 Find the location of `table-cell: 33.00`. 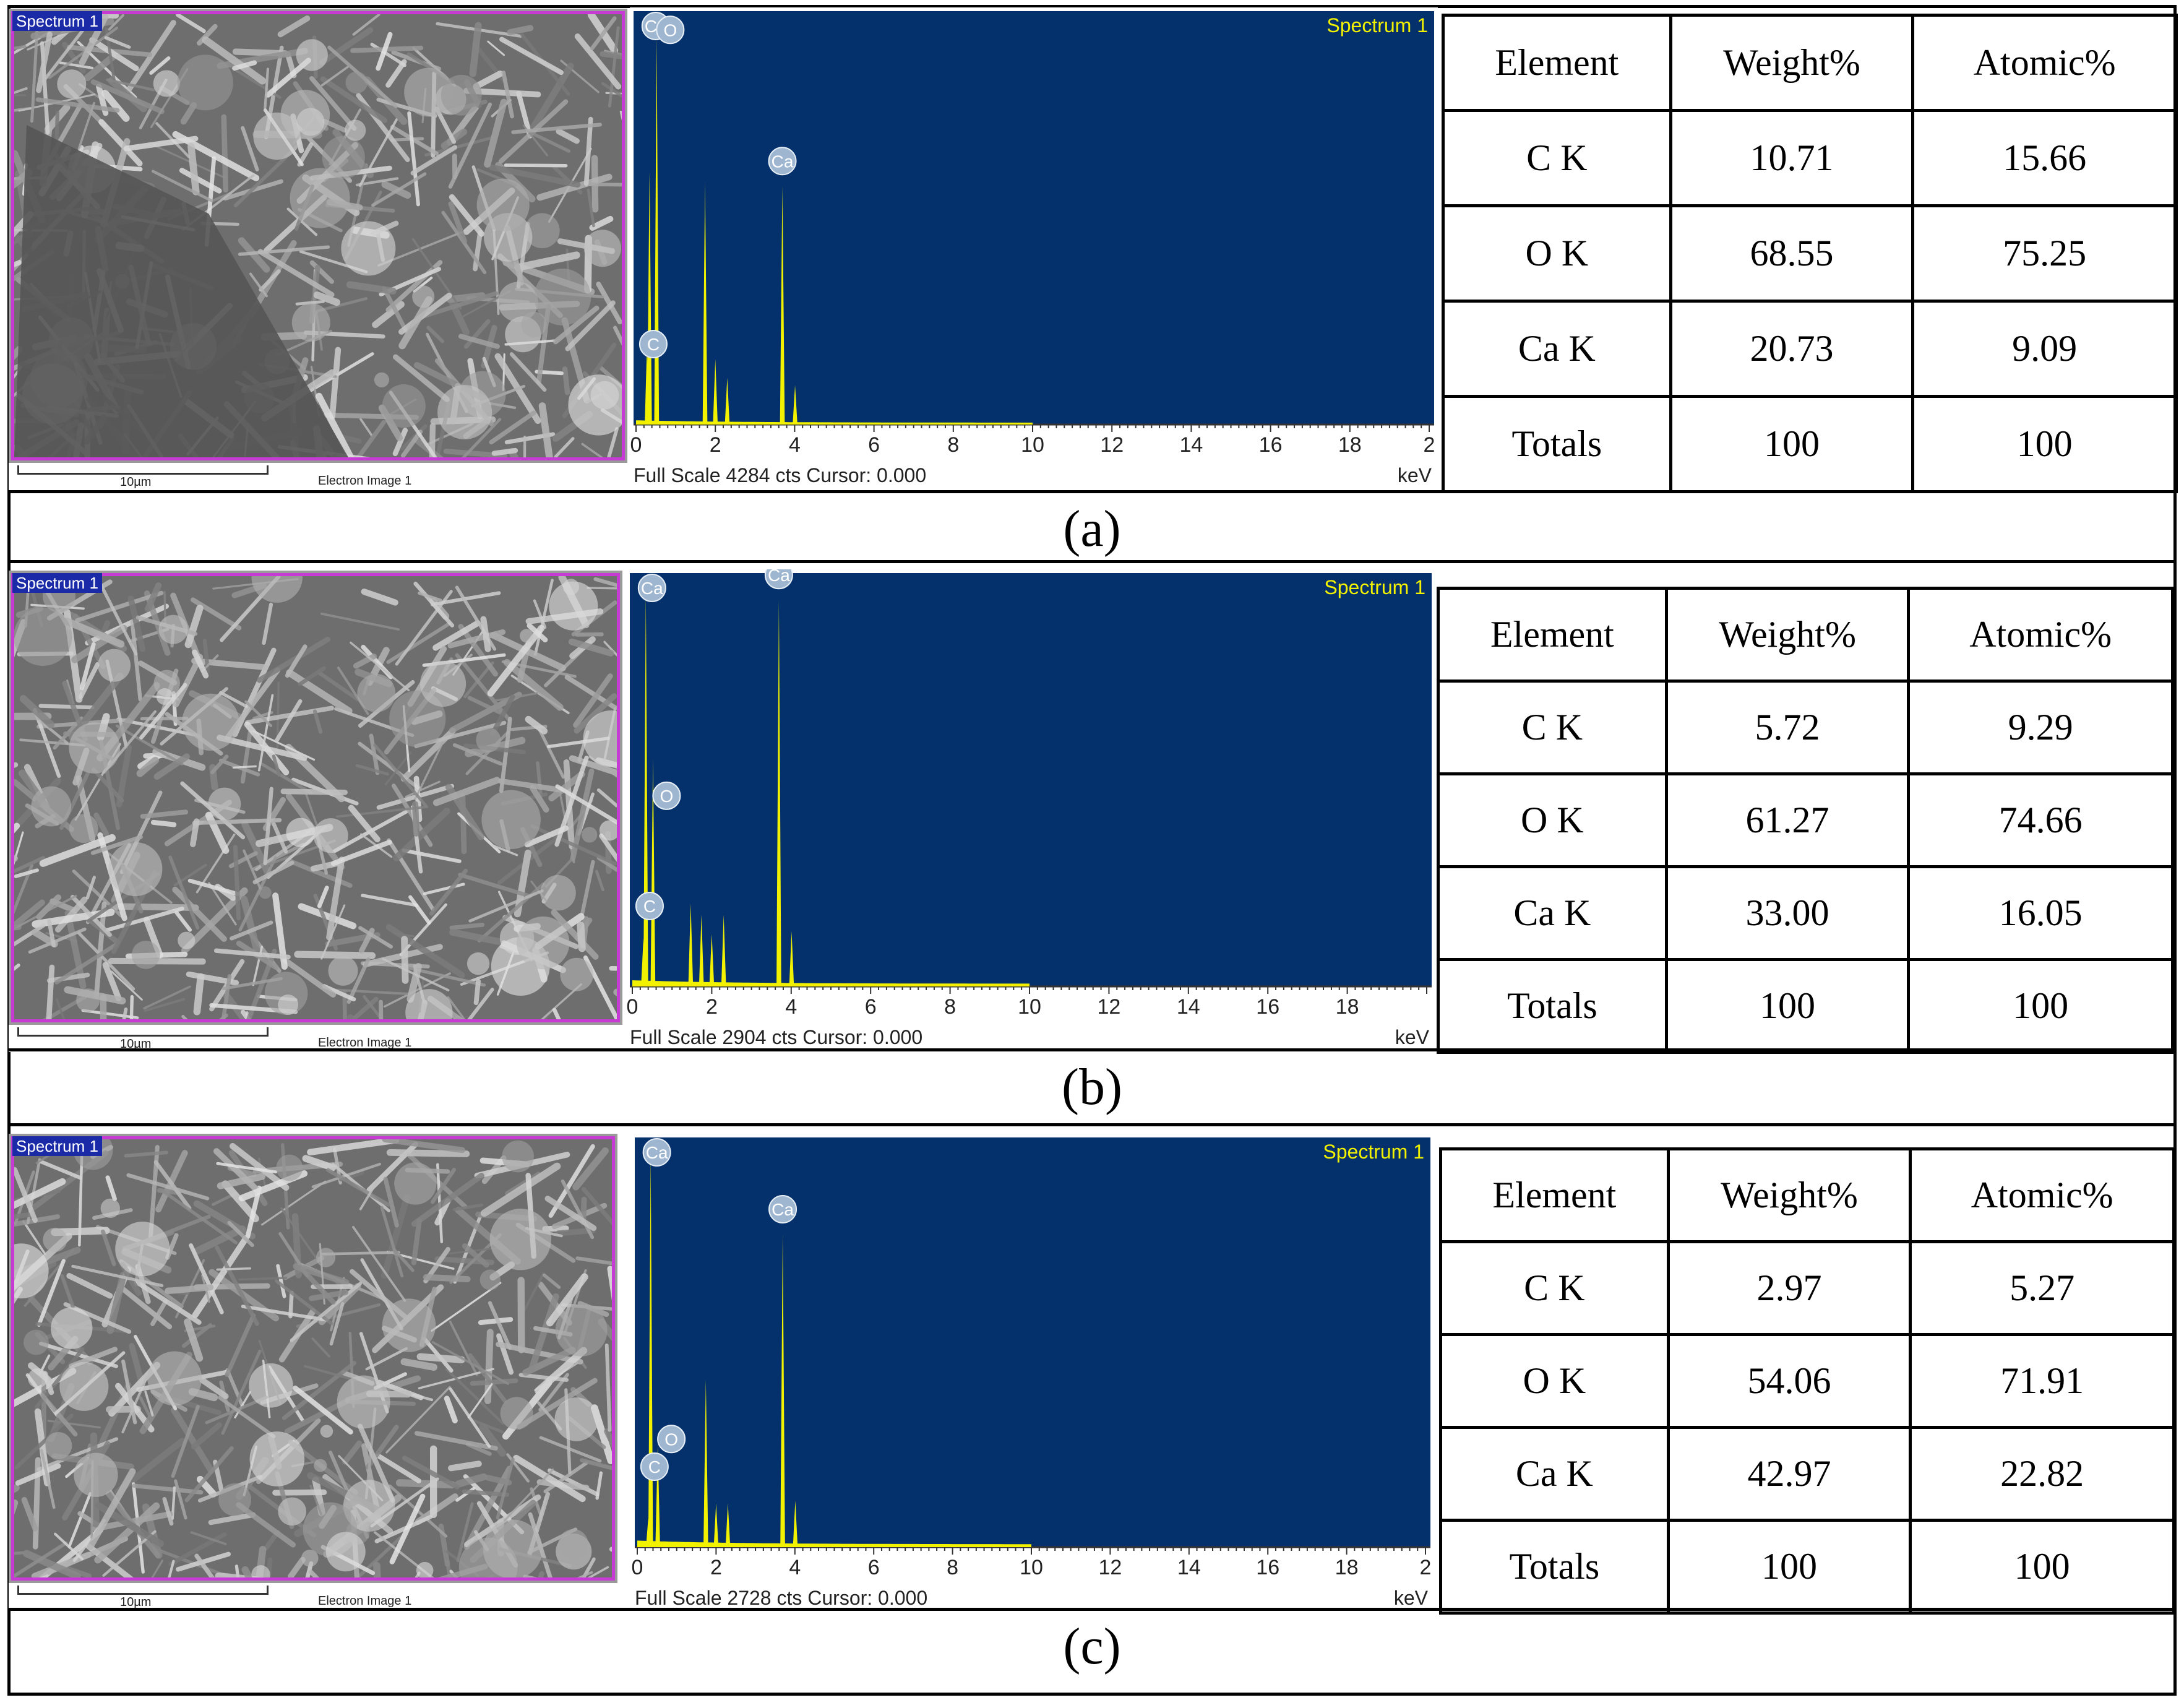

table-cell: 33.00 is located at coordinates (1787, 913).